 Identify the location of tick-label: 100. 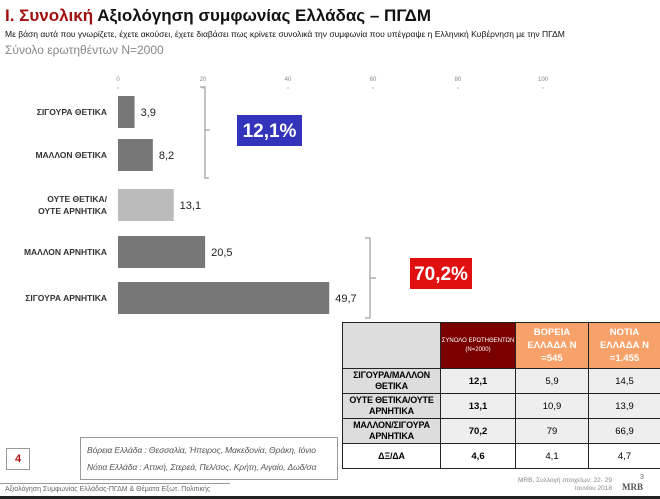
(543, 80).